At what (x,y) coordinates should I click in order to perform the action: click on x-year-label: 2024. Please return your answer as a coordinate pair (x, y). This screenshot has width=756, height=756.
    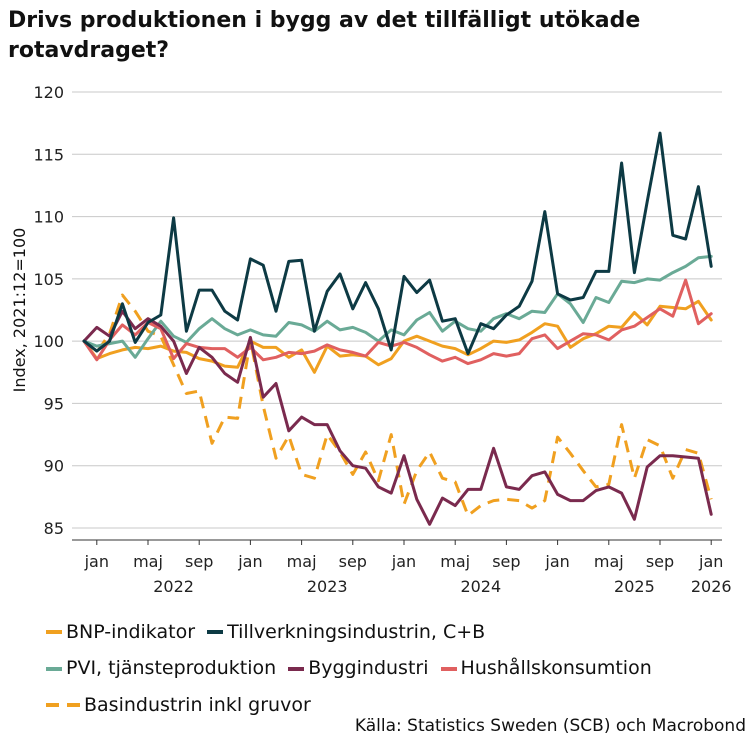
    Looking at the image, I should click on (480, 586).